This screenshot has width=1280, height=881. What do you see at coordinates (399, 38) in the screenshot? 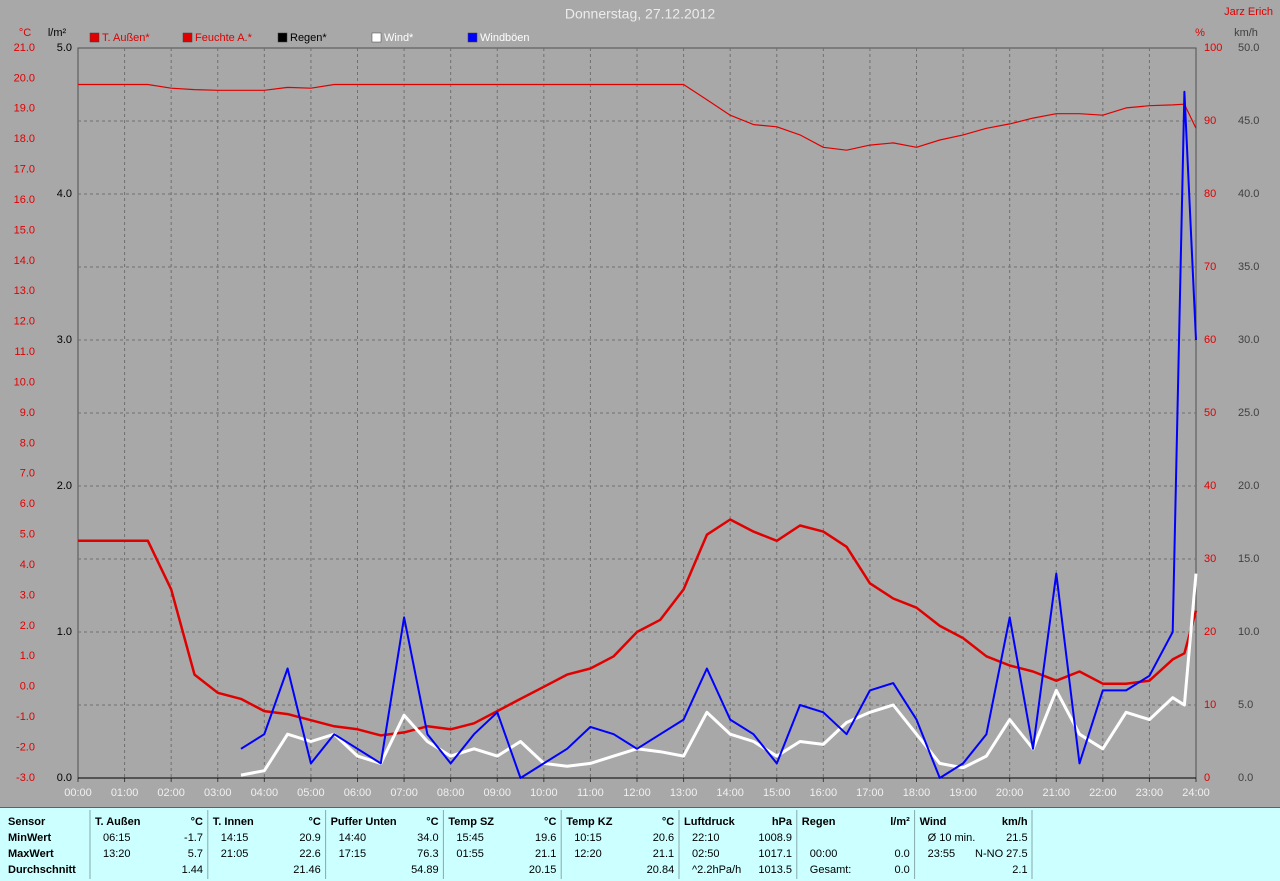
I see `legend-label: Wind*` at bounding box center [399, 38].